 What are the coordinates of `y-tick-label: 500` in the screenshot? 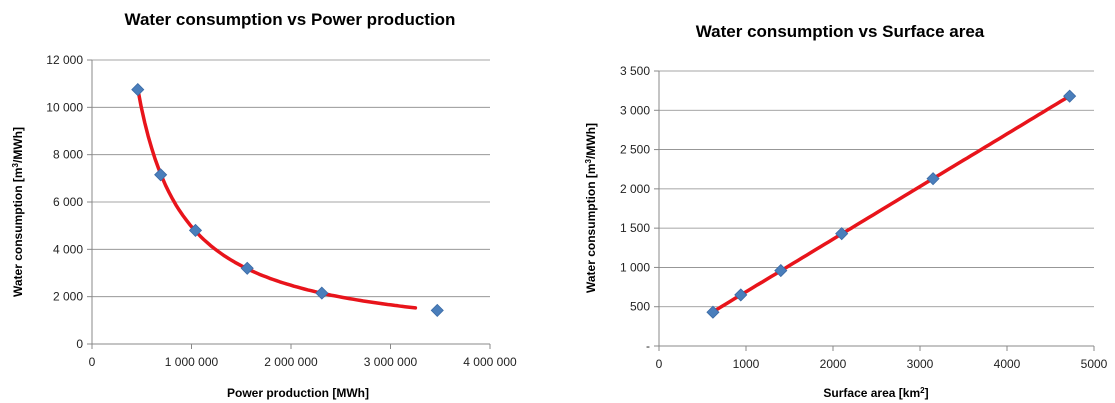 It's located at (640, 307).